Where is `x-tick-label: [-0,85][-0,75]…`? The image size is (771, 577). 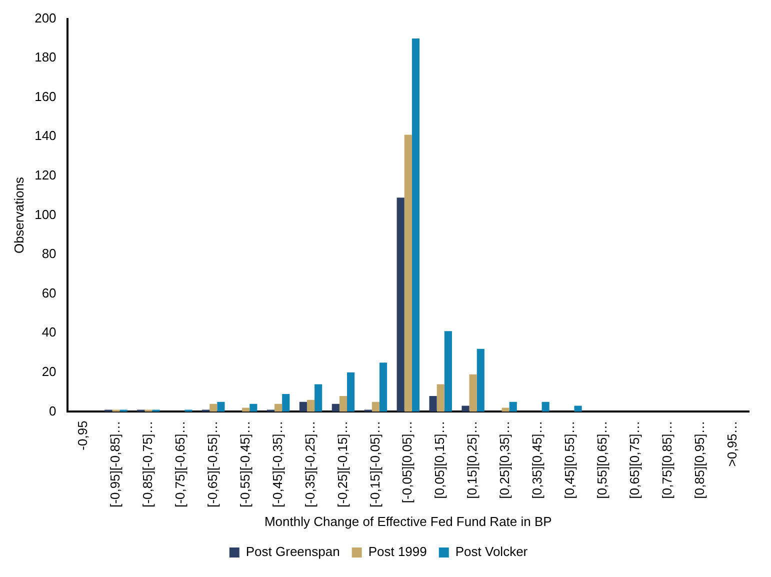
x-tick-label: [-0,85][-0,75]… is located at coordinates (148, 464).